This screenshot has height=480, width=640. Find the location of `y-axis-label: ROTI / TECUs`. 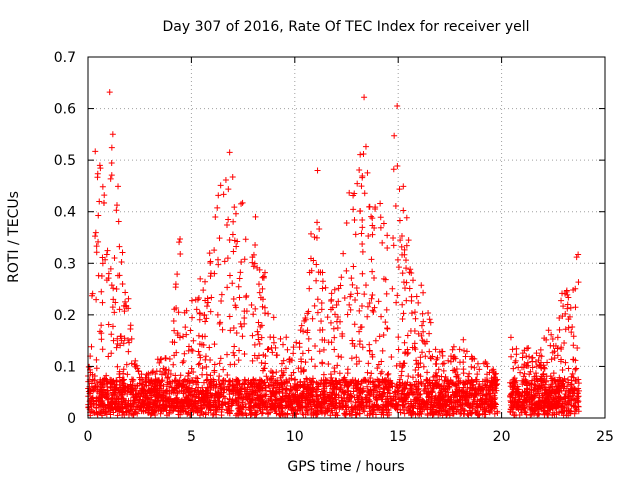

y-axis-label: ROTI / TECUs is located at coordinates (14, 237).